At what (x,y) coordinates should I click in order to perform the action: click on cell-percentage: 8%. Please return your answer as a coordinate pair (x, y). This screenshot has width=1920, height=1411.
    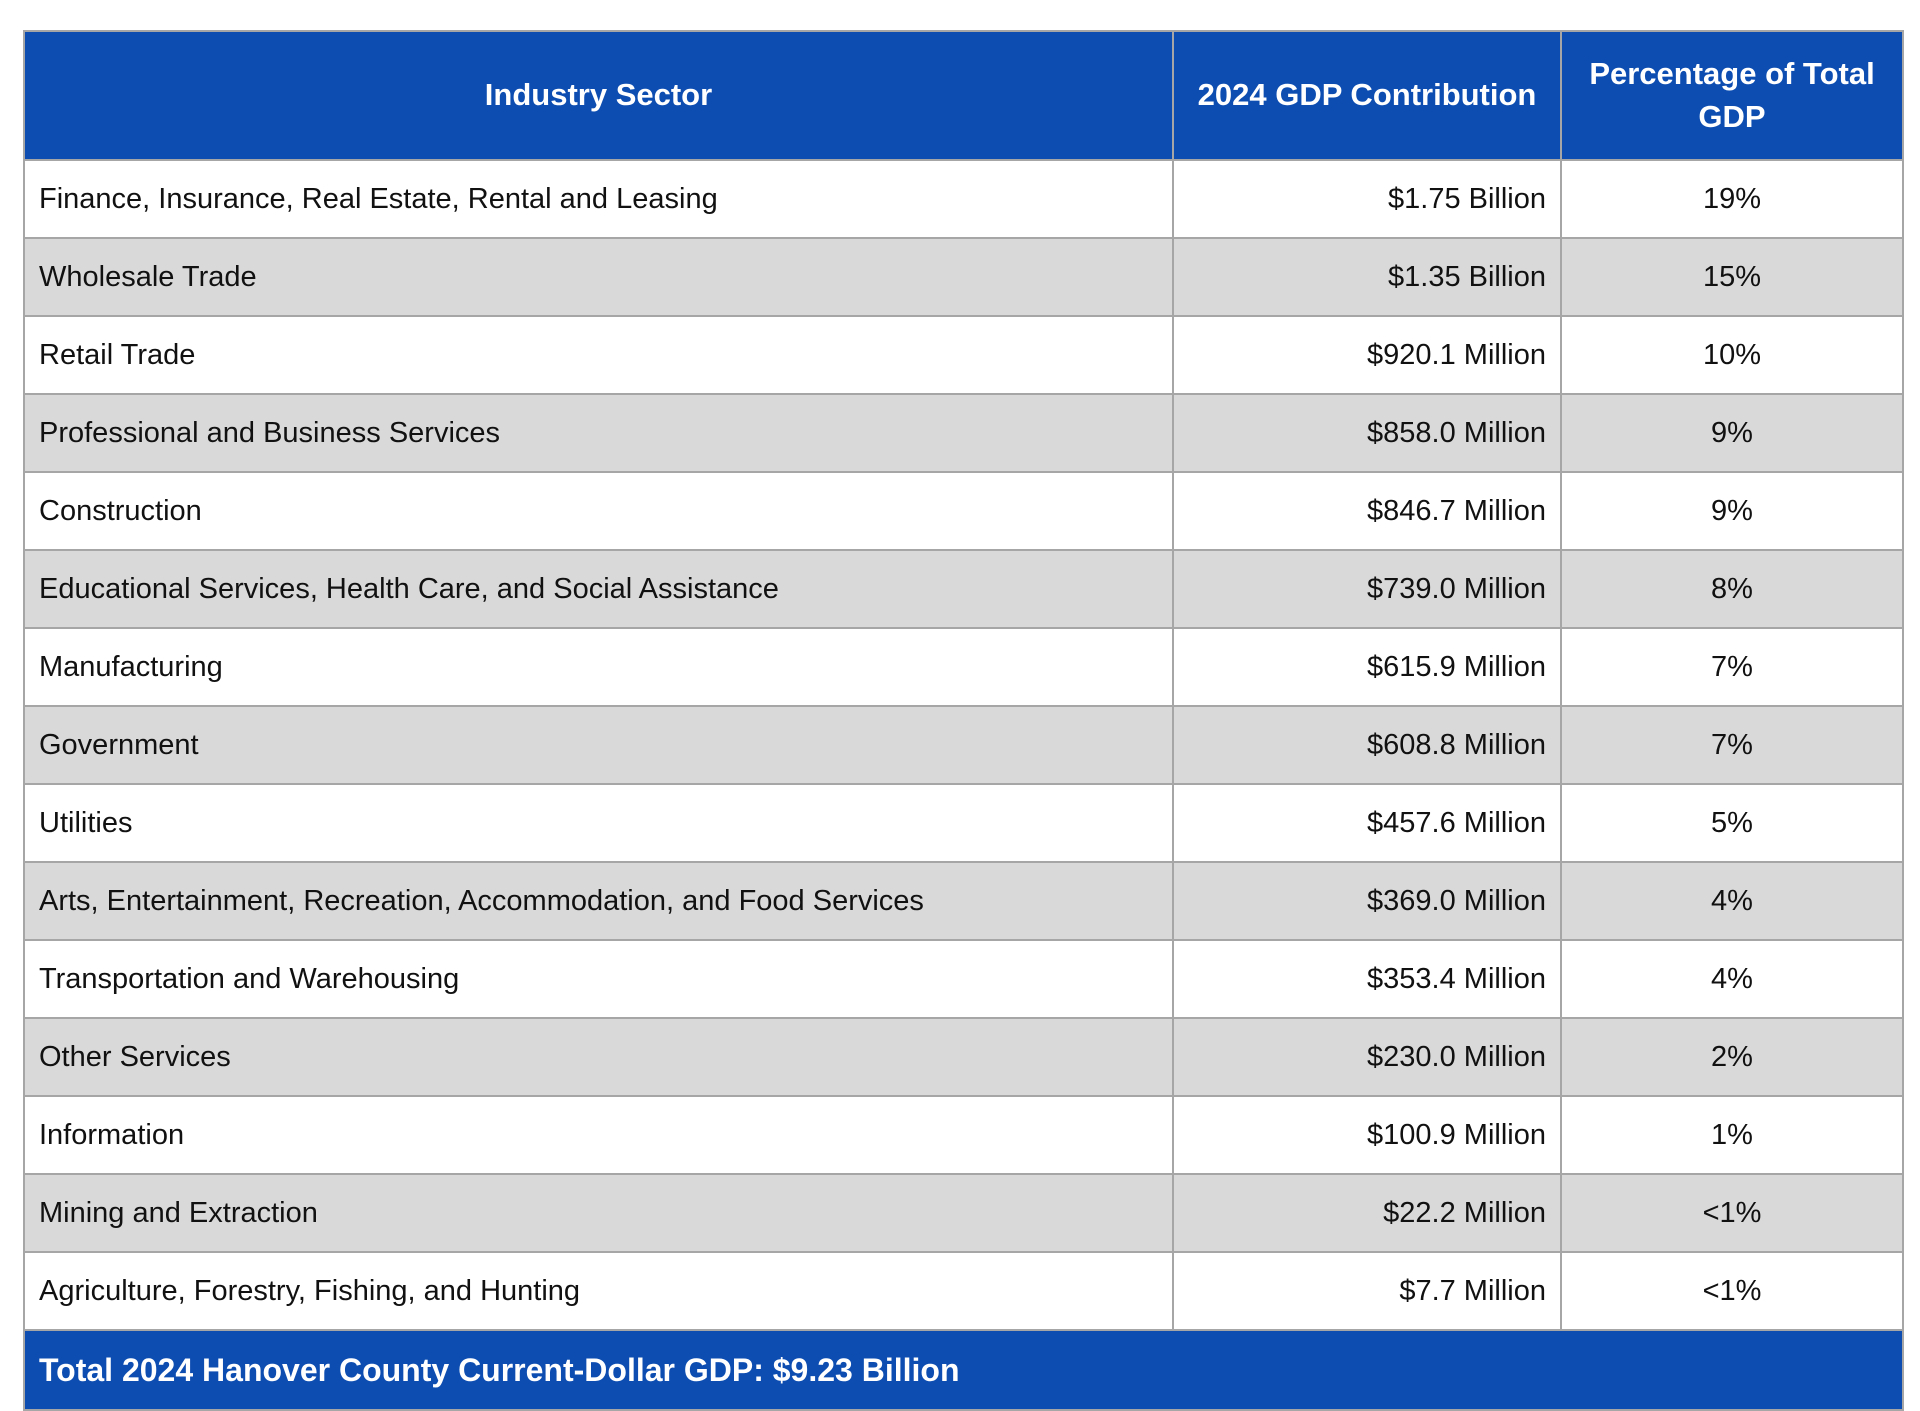
    Looking at the image, I should click on (1732, 589).